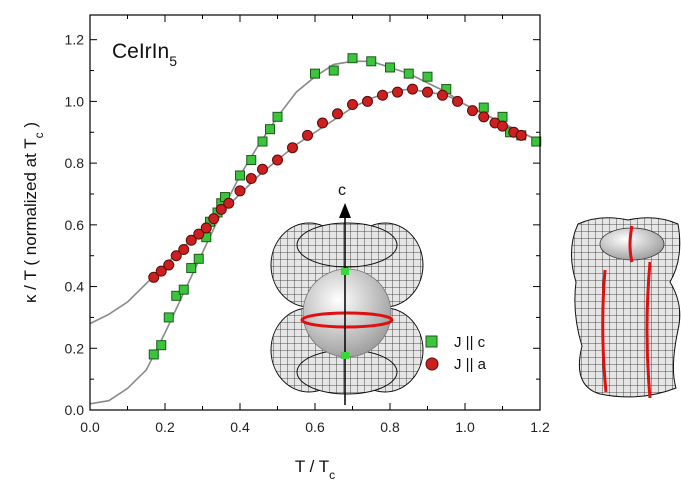 The height and width of the screenshot is (484, 681). Describe the element at coordinates (345, 355) in the screenshot. I see `lower-node-marker` at that location.